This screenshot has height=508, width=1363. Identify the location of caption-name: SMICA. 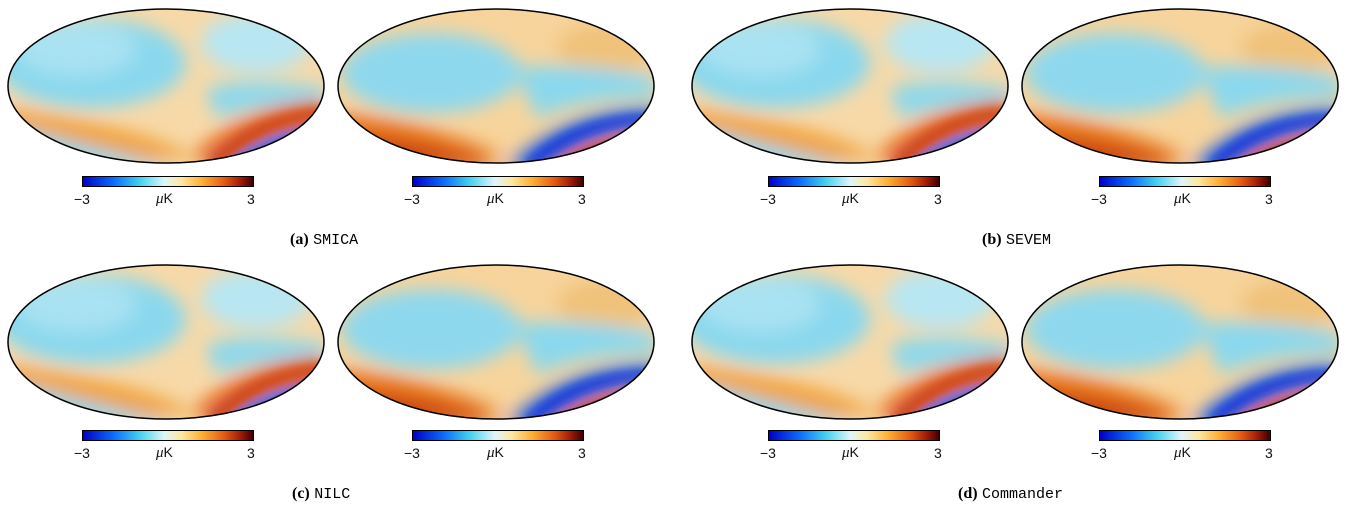
(336, 240).